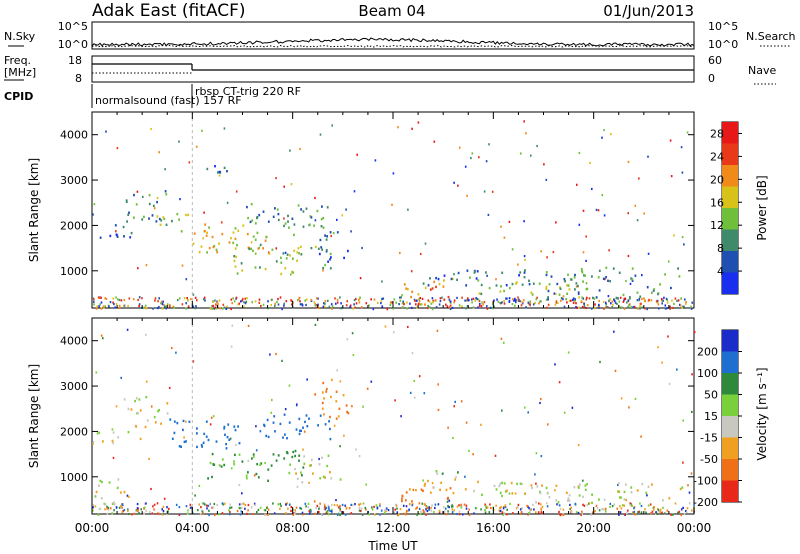  What do you see at coordinates (168, 100) in the screenshot?
I see `cpid-segment-1: normalsound (fast) 157 RF` at bounding box center [168, 100].